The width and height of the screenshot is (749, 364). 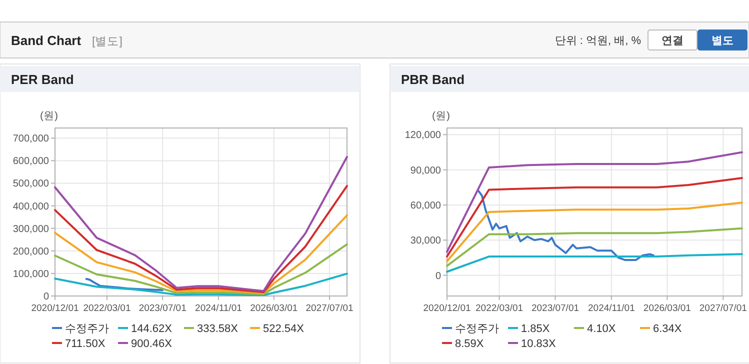 I want to click on legend-label: 711.50X, so click(x=85, y=344).